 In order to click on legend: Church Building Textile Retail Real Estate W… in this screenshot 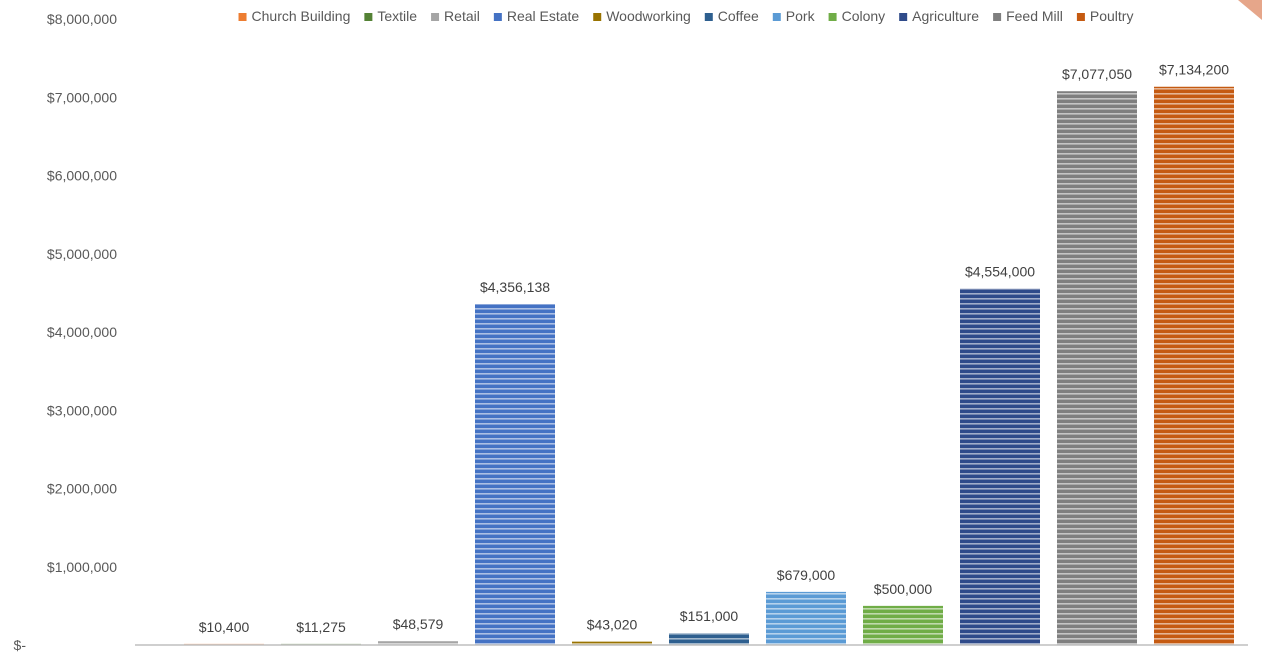, I will do `click(686, 16)`.